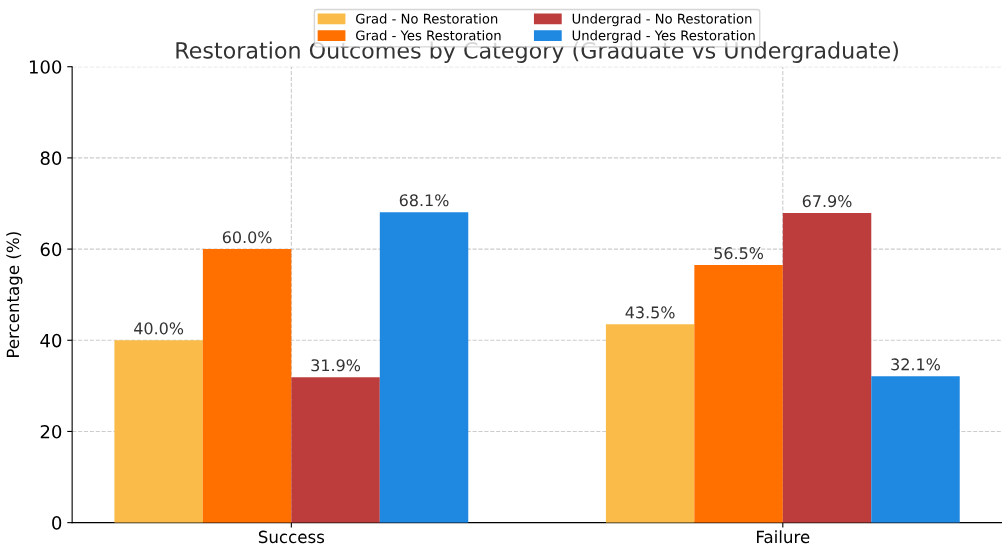 This screenshot has width=1002, height=556. What do you see at coordinates (51, 340) in the screenshot?
I see `y-tick-label: 40` at bounding box center [51, 340].